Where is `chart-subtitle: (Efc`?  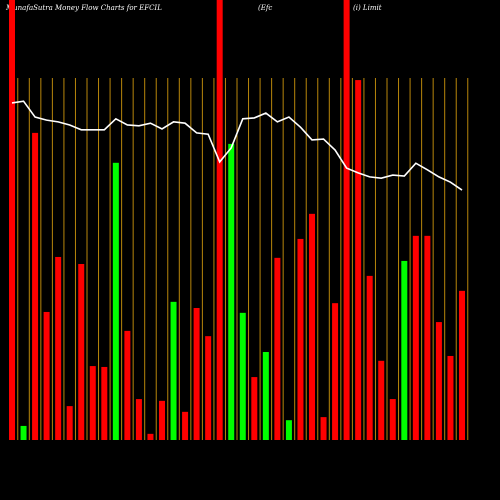 chart-subtitle: (Efc is located at coordinates (265, 8).